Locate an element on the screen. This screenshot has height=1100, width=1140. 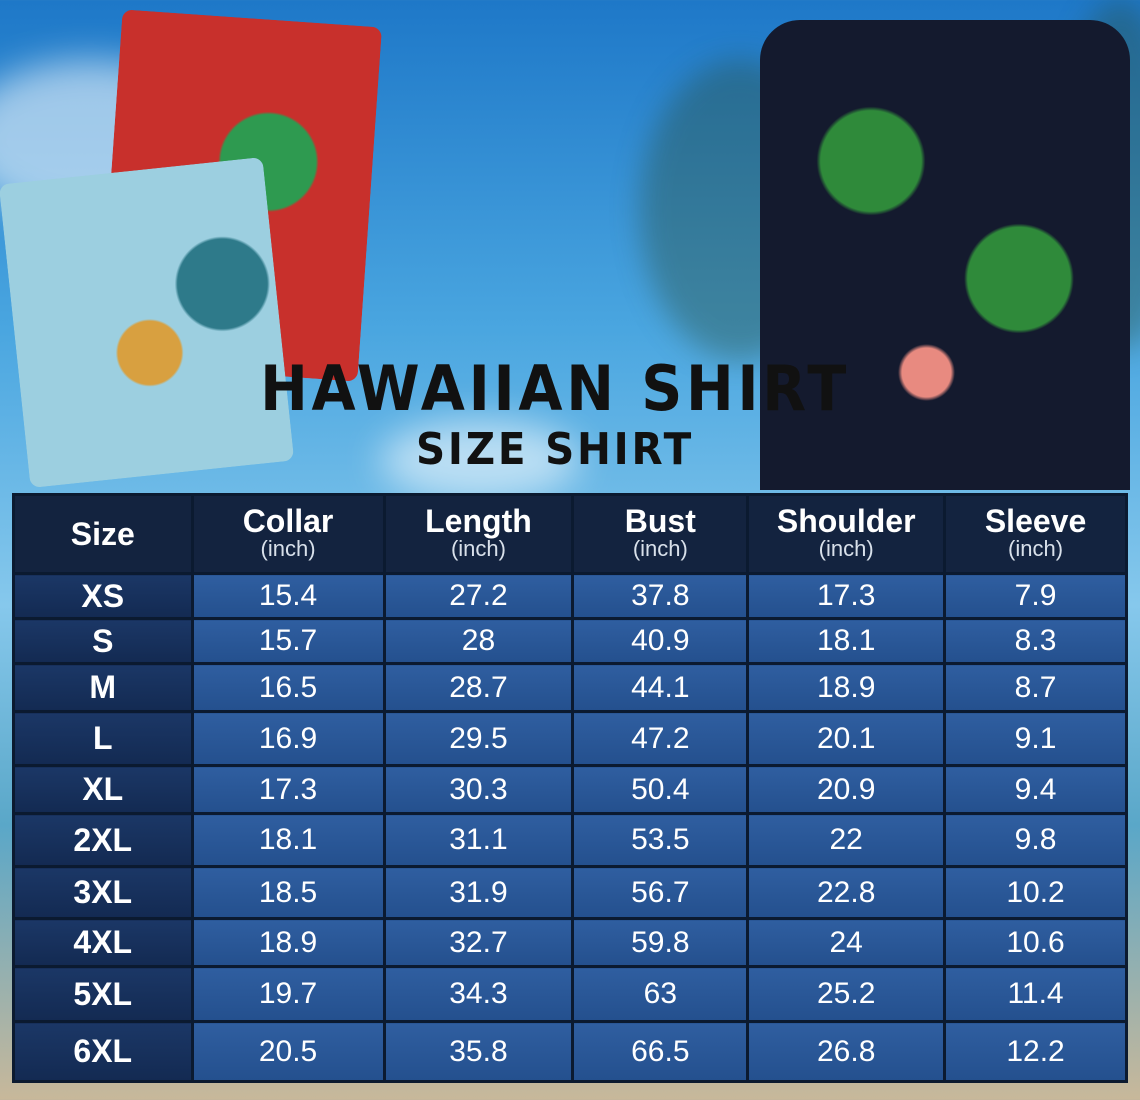
table-row: 6XL 20.5 35.8 66.5 26.8 12.2 is located at coordinates (570, 1051).